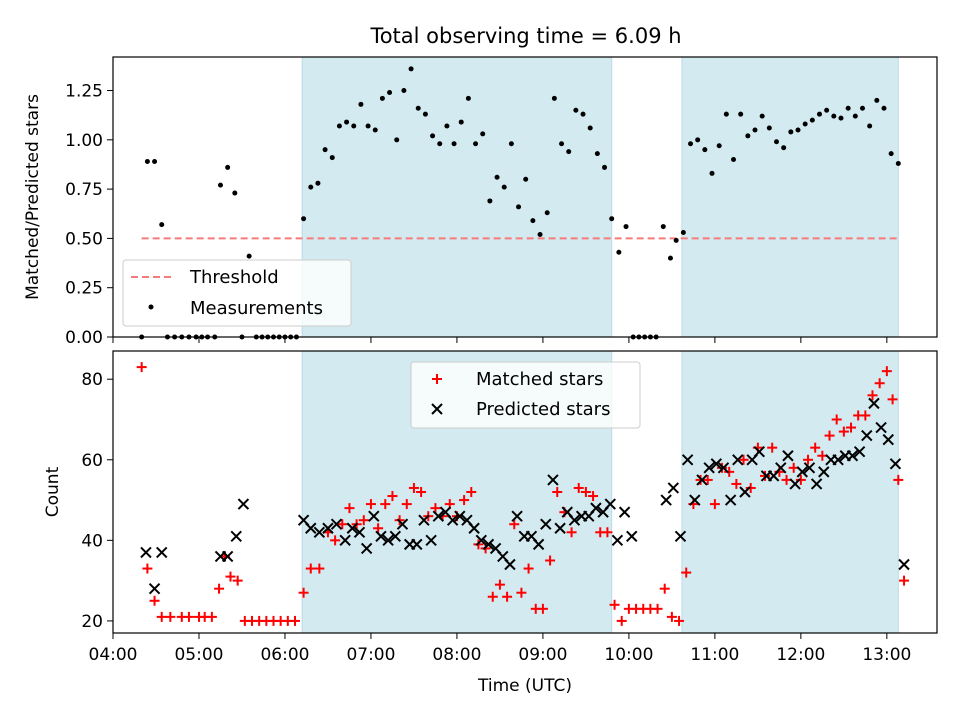 The image size is (960, 720). I want to click on x-tick-label: 10:00, so click(628, 655).